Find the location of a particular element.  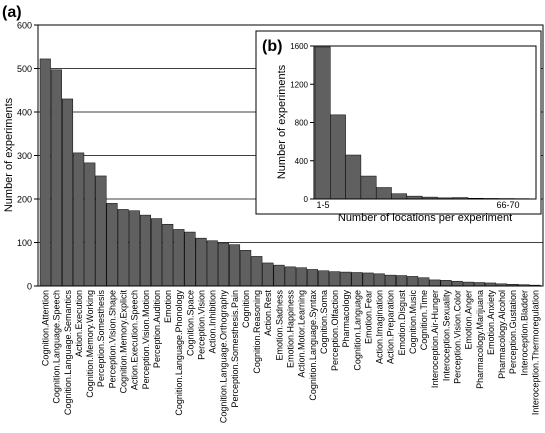

panel-a-x-tick-label: Cognition.Memory.Explicit is located at coordinates (124, 342).